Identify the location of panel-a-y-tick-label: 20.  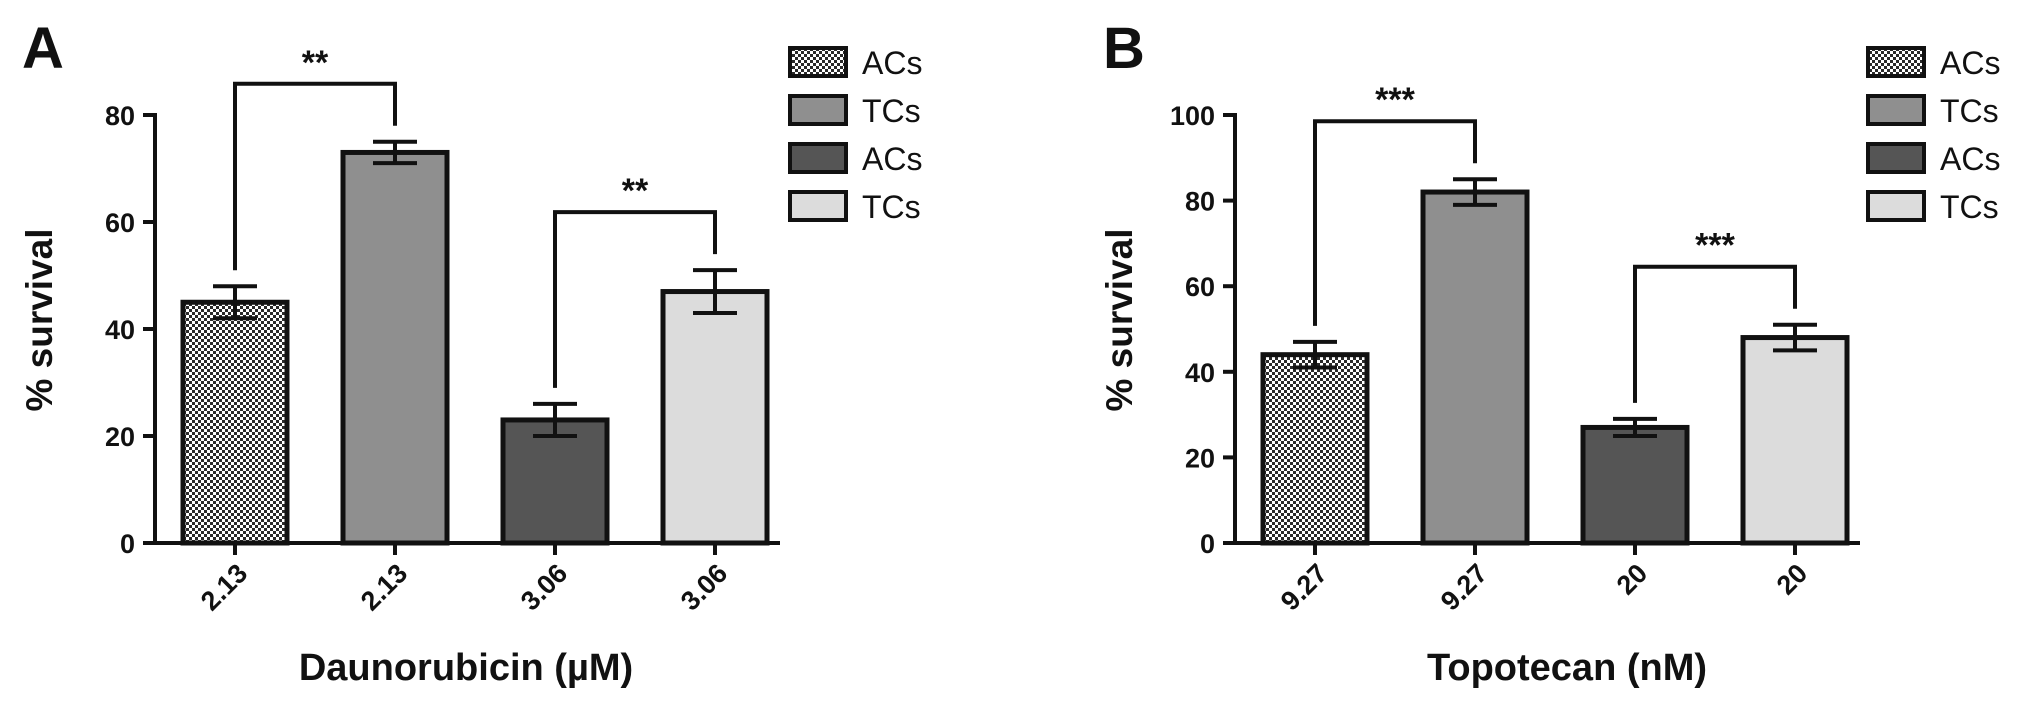
(120, 437).